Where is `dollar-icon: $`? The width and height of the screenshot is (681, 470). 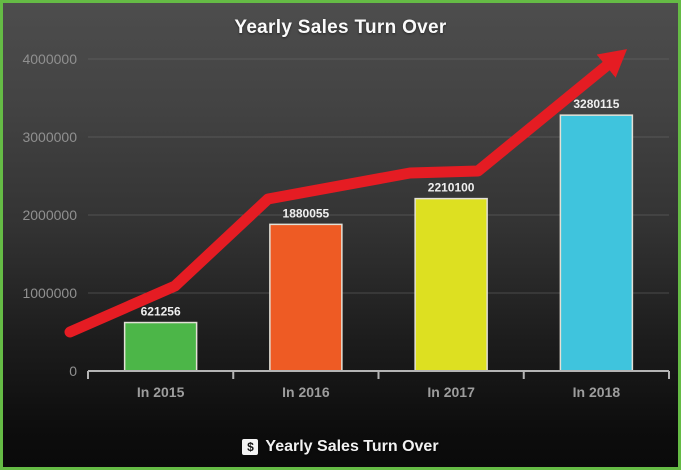
dollar-icon: $ is located at coordinates (250, 447).